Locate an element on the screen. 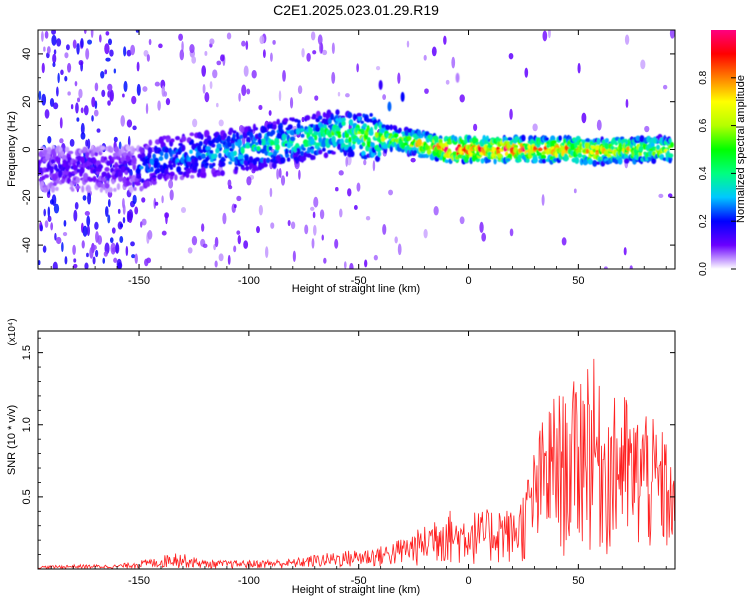 This screenshot has width=750, height=600. spectrogram-y-label: Frequency (Hz) is located at coordinates (12, 149).